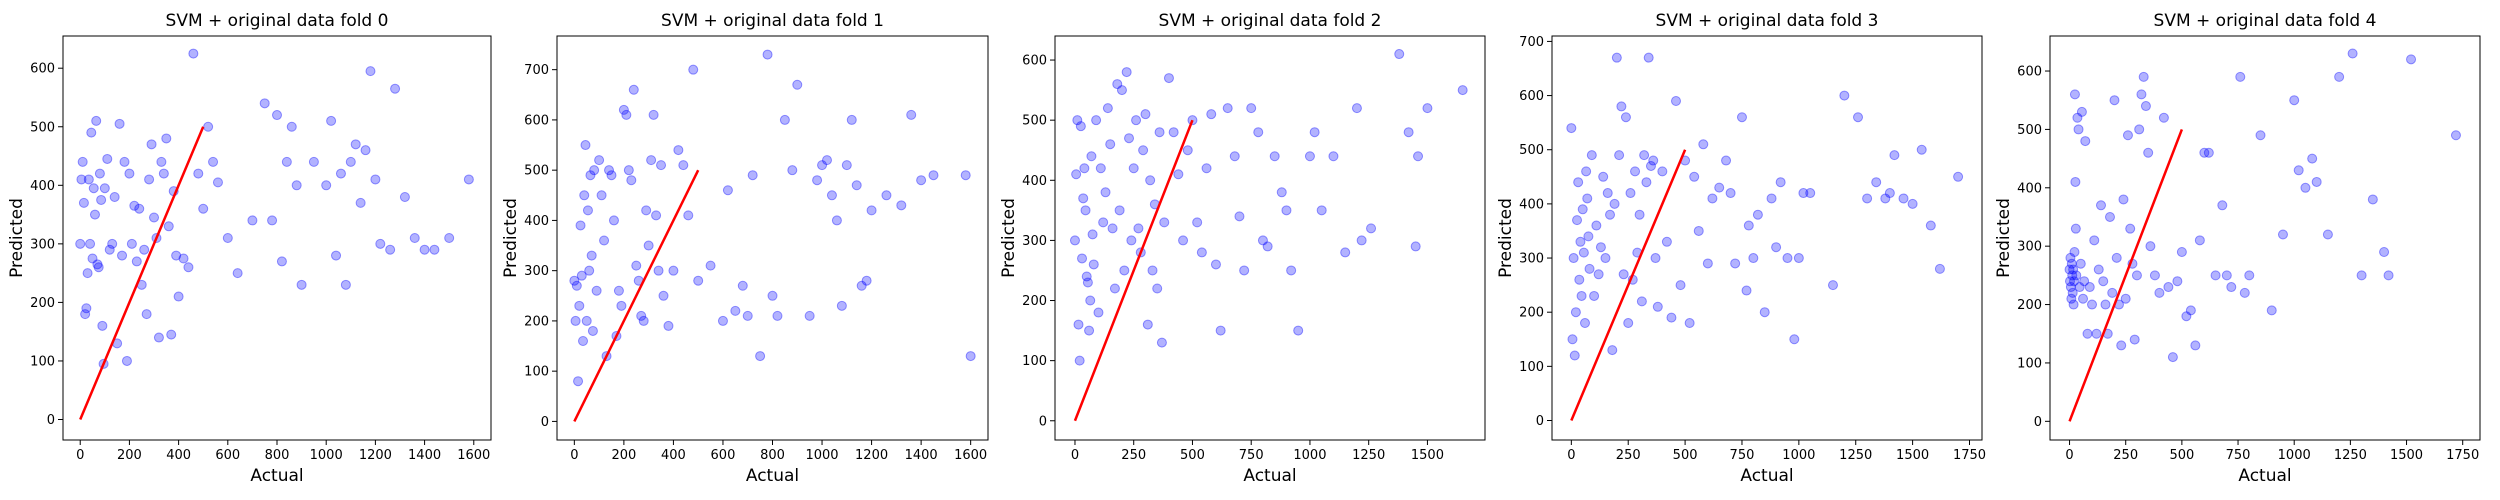 This screenshot has height=500, width=2500. What do you see at coordinates (1571, 455) in the screenshot?
I see `x-tick-label: 0` at bounding box center [1571, 455].